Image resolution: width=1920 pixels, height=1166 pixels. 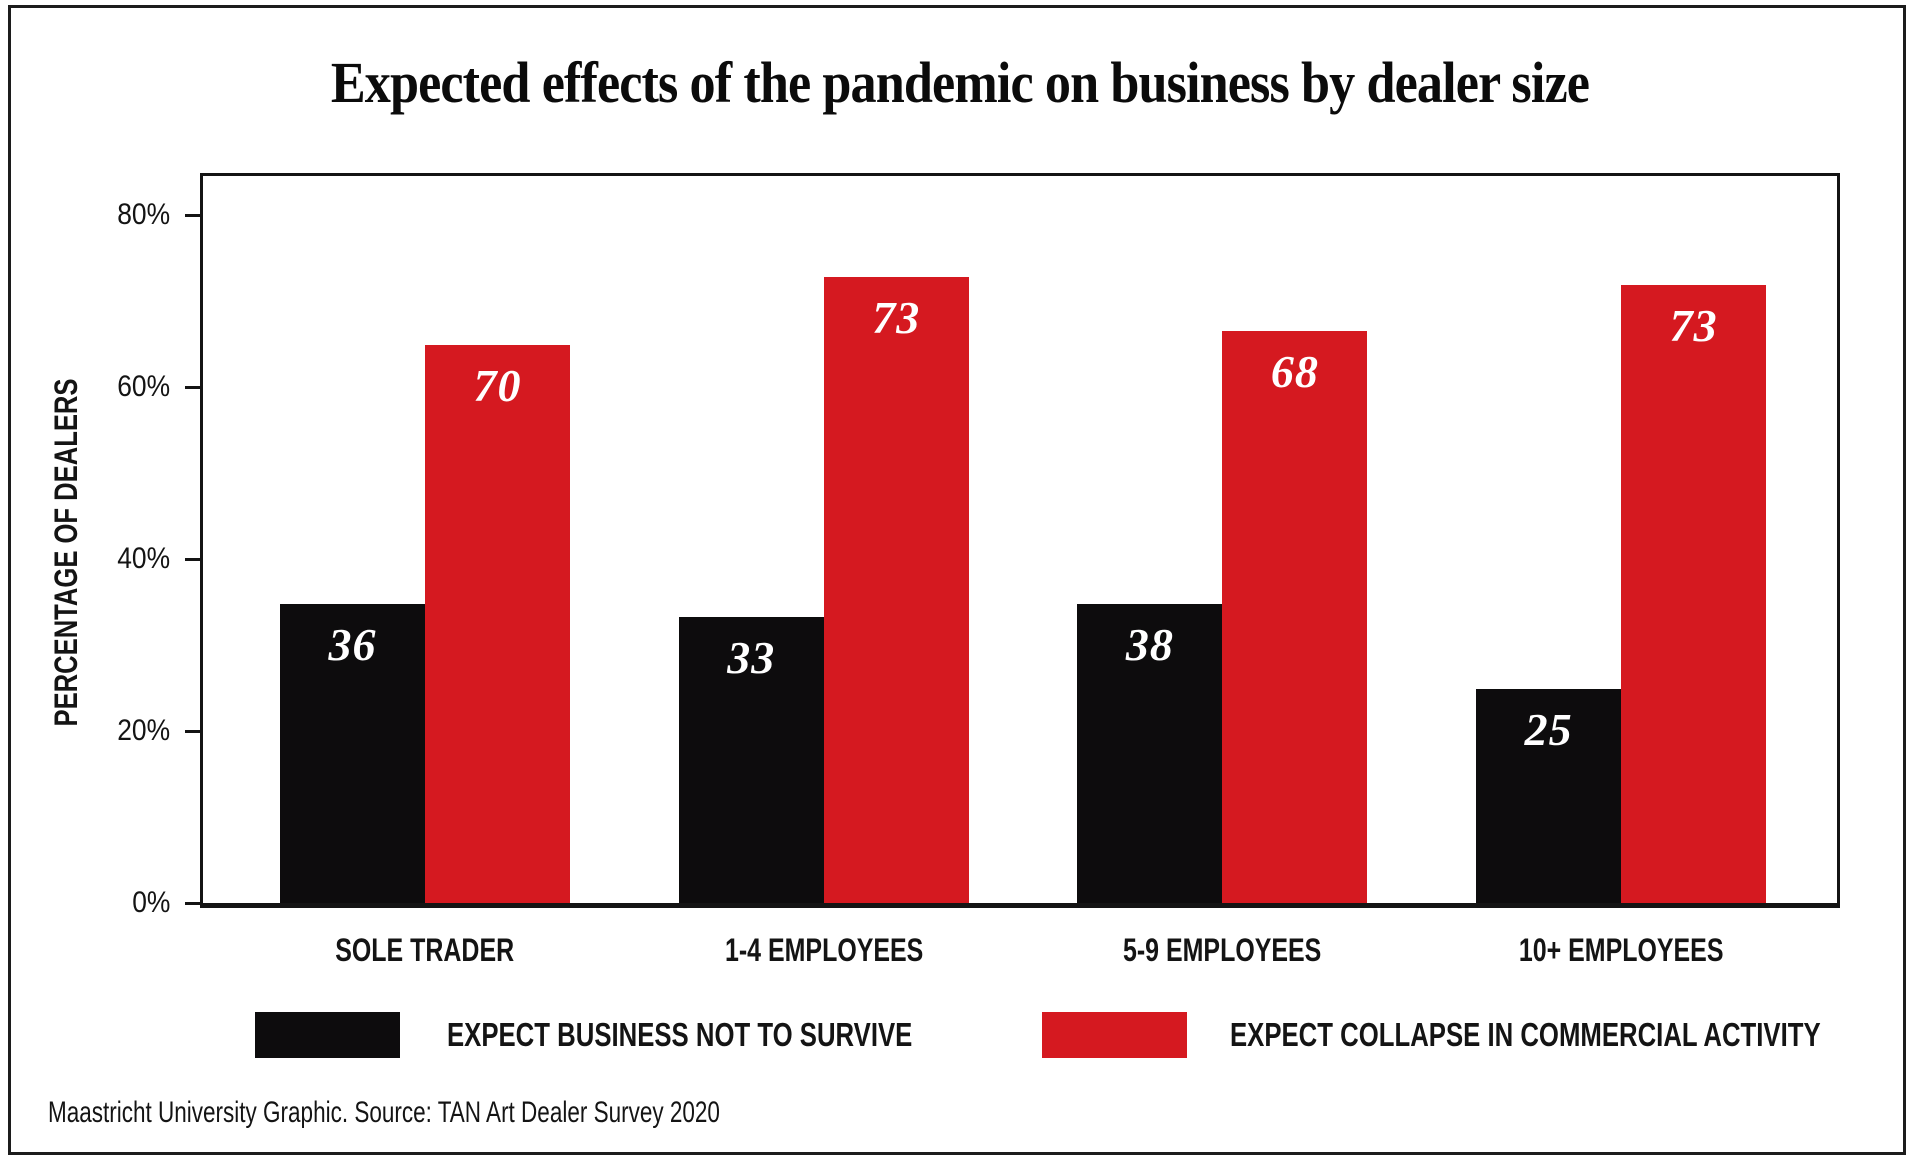 I want to click on x-category-label: SOLE TRADER, so click(x=425, y=950).